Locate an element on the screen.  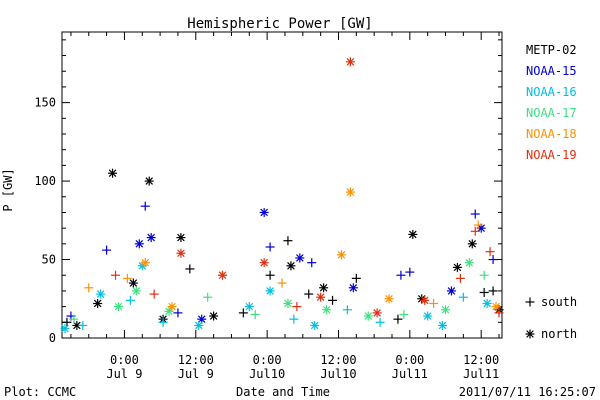
legend-entry-noaa-17: NOAA-17 is located at coordinates (551, 113).